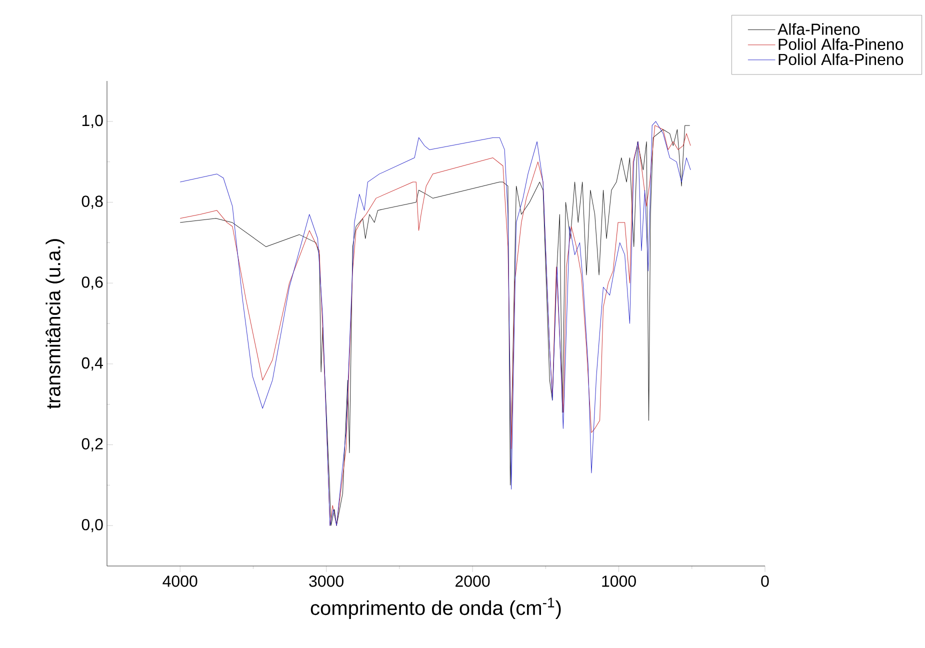 This screenshot has width=925, height=648. I want to click on x-tick-label: 2000, so click(473, 581).